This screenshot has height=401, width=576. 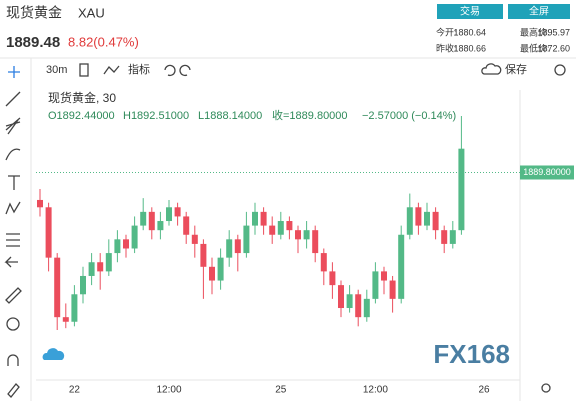 I want to click on stat-value: 1895.97, so click(x=553, y=32).